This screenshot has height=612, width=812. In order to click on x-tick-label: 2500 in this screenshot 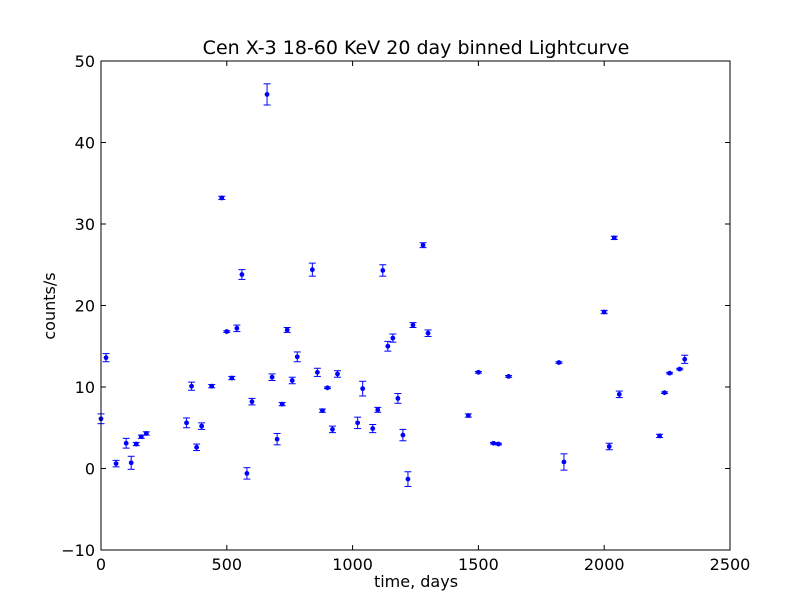, I will do `click(730, 564)`.